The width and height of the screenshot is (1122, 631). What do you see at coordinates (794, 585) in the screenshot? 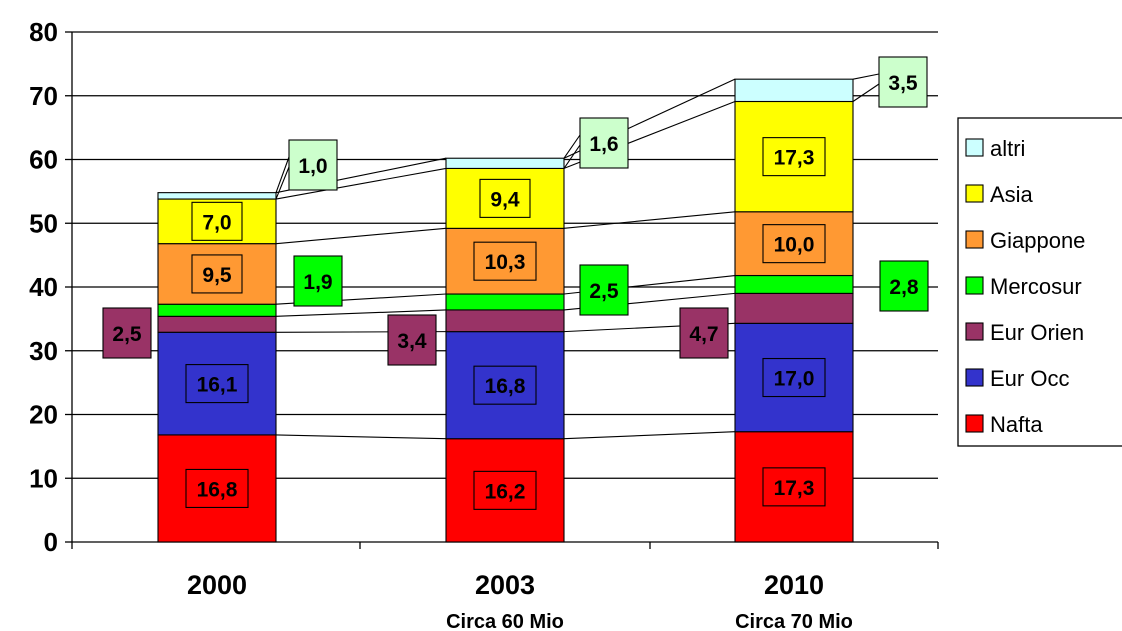
I see `x-category-label: 2010` at bounding box center [794, 585].